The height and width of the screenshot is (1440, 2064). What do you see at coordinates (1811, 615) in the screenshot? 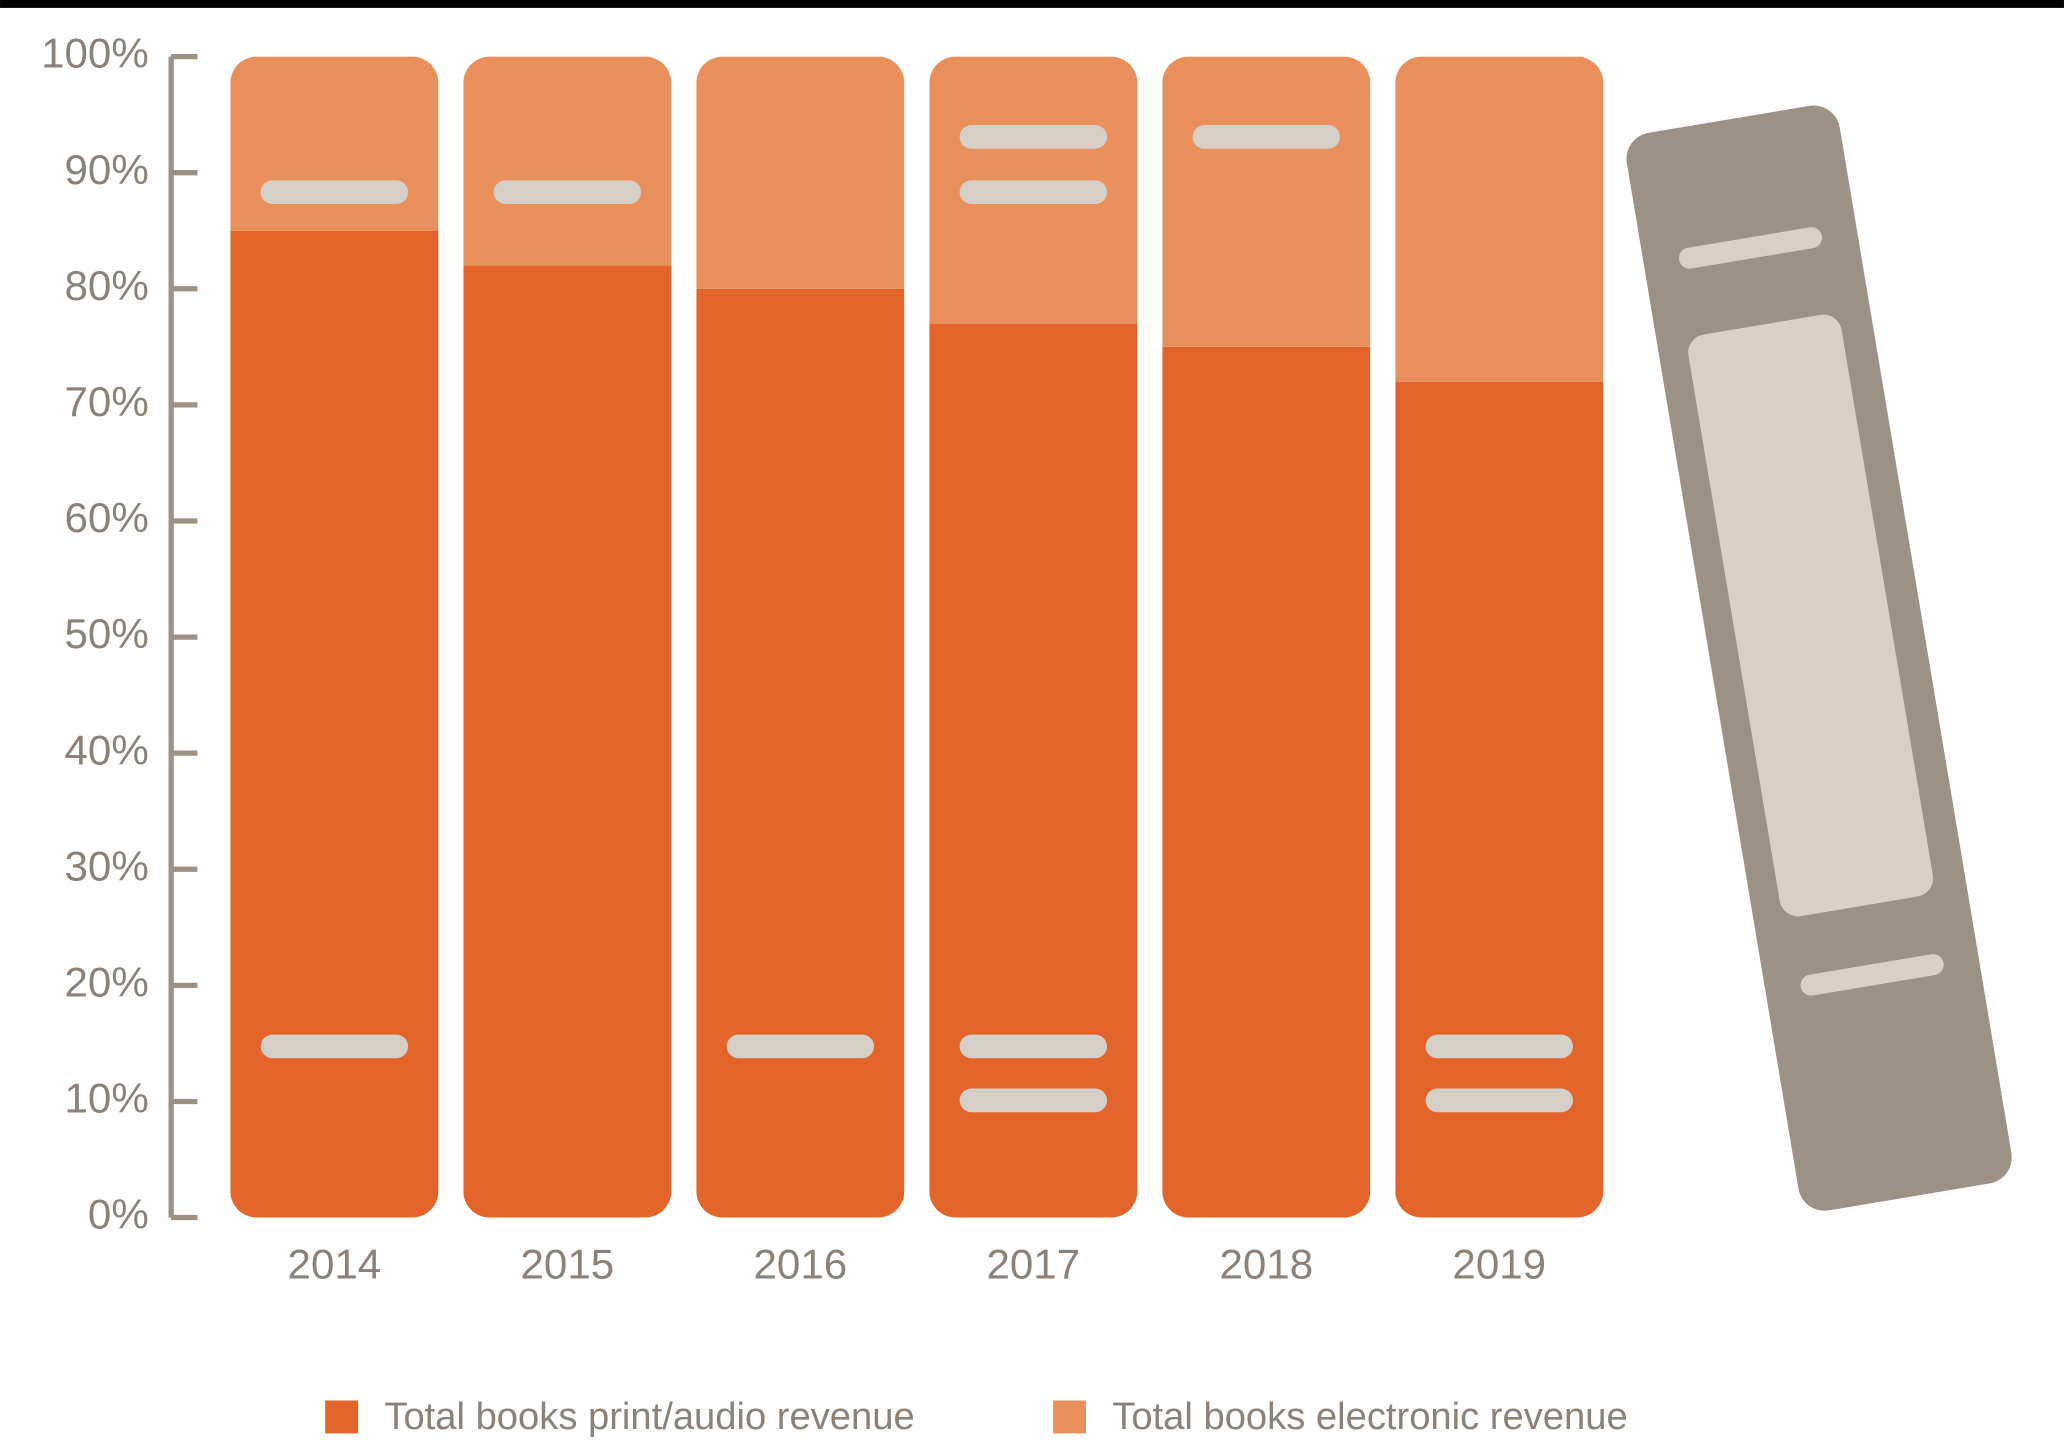
I see `book-label` at bounding box center [1811, 615].